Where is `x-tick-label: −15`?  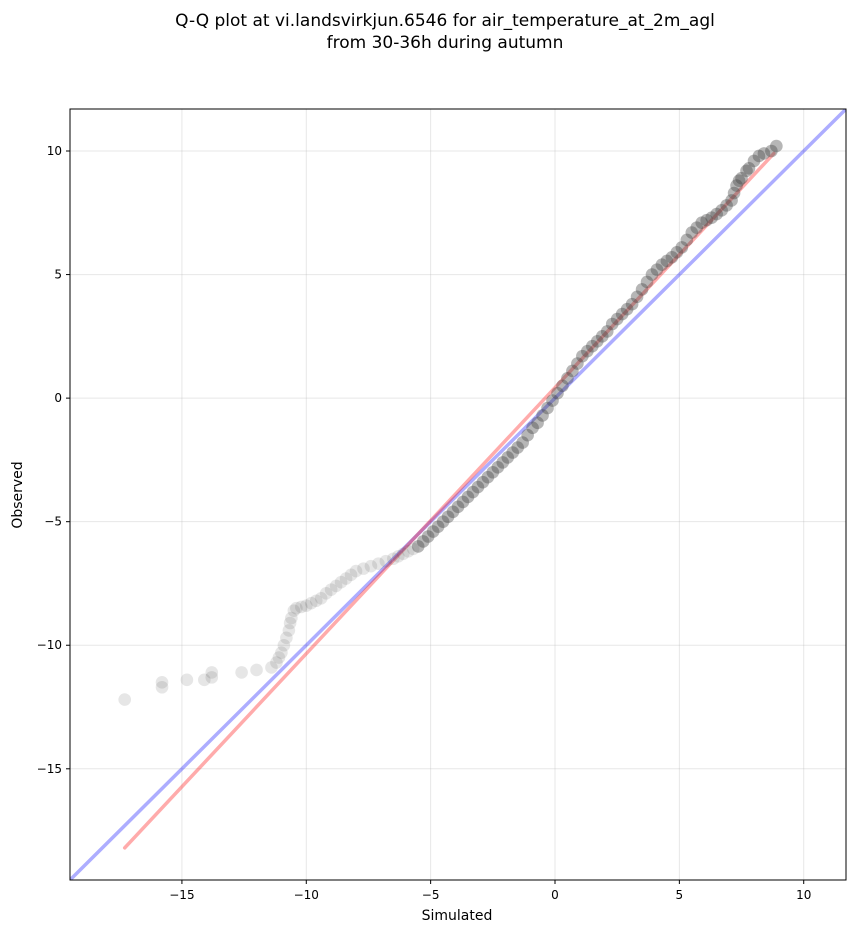 x-tick-label: −15 is located at coordinates (181, 895).